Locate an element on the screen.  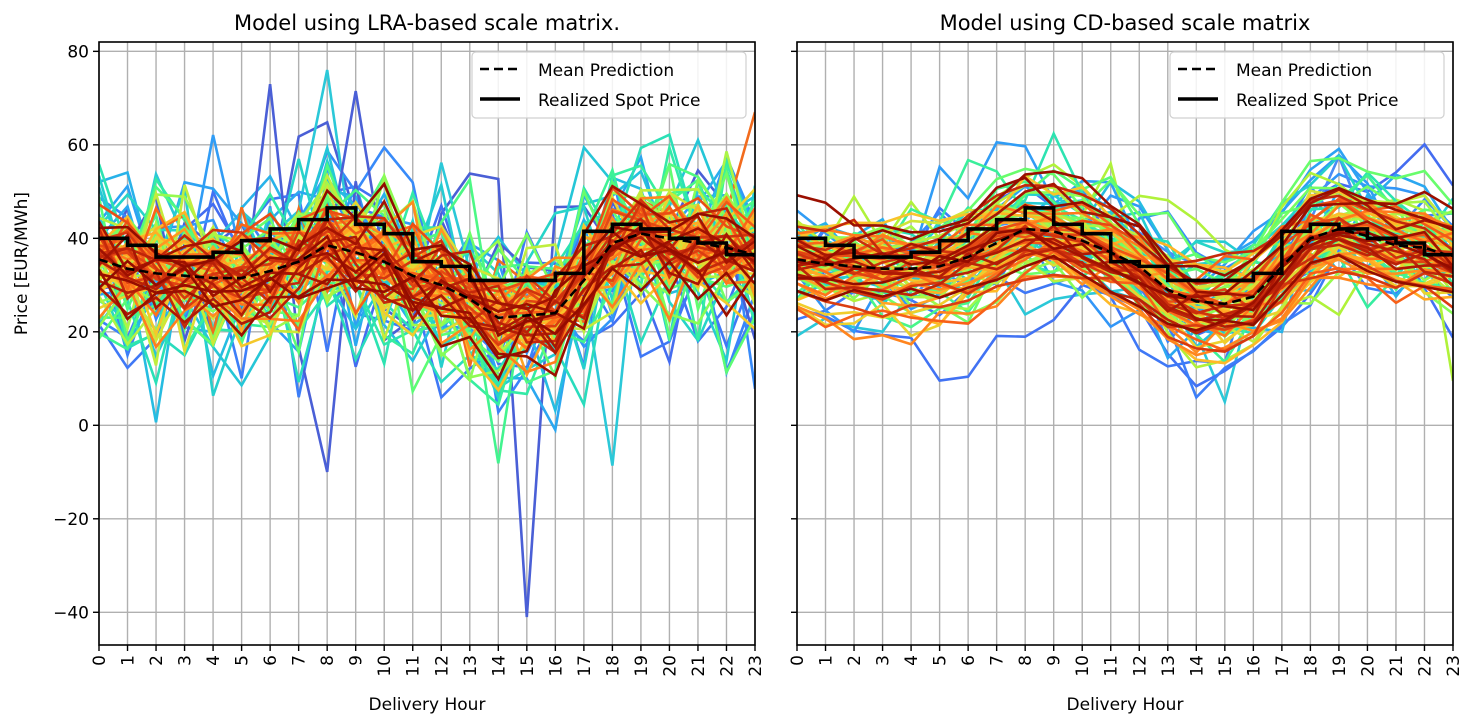
x-tick-label: 1 is located at coordinates (827, 660).